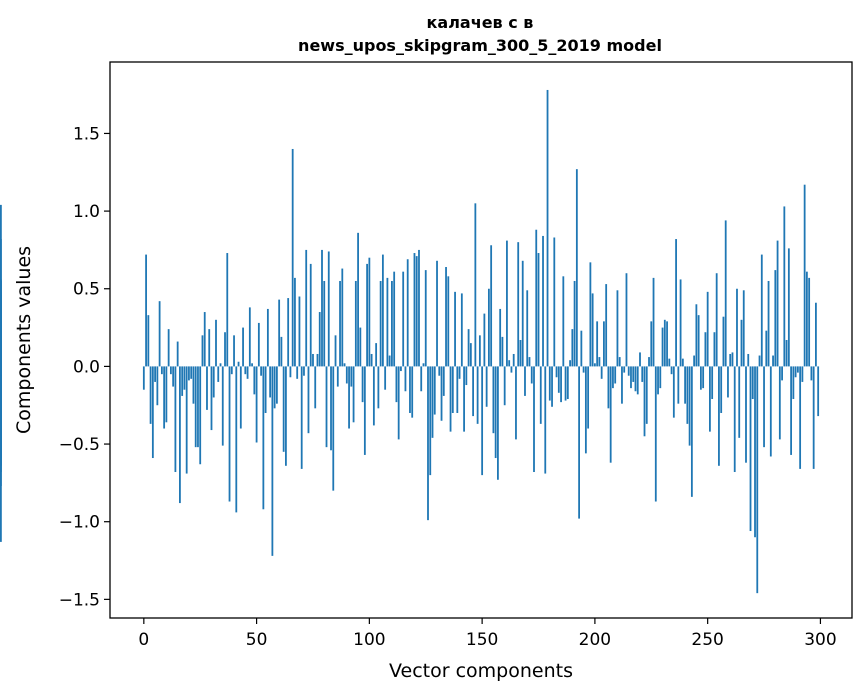 The width and height of the screenshot is (867, 696). I want to click on x-tick-label: 250, so click(707, 640).